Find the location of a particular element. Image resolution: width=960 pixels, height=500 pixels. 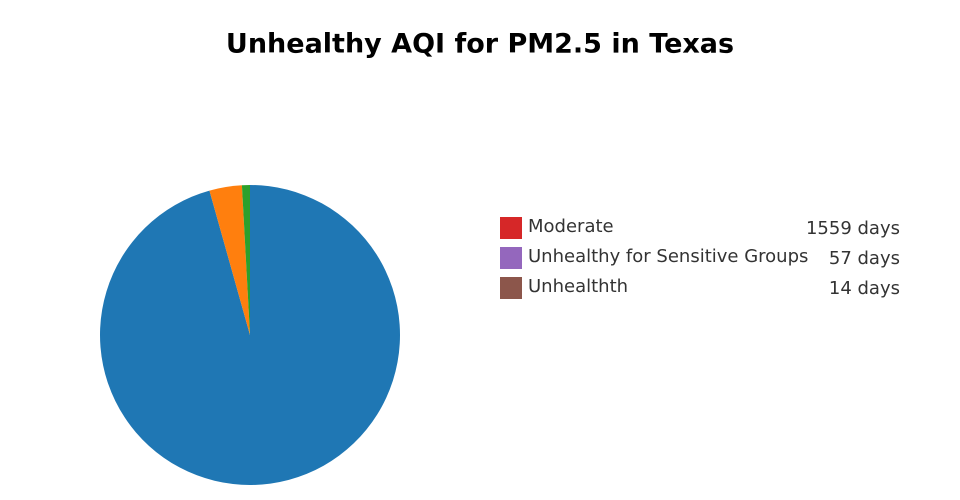

legend-label: Moderate is located at coordinates (571, 226).